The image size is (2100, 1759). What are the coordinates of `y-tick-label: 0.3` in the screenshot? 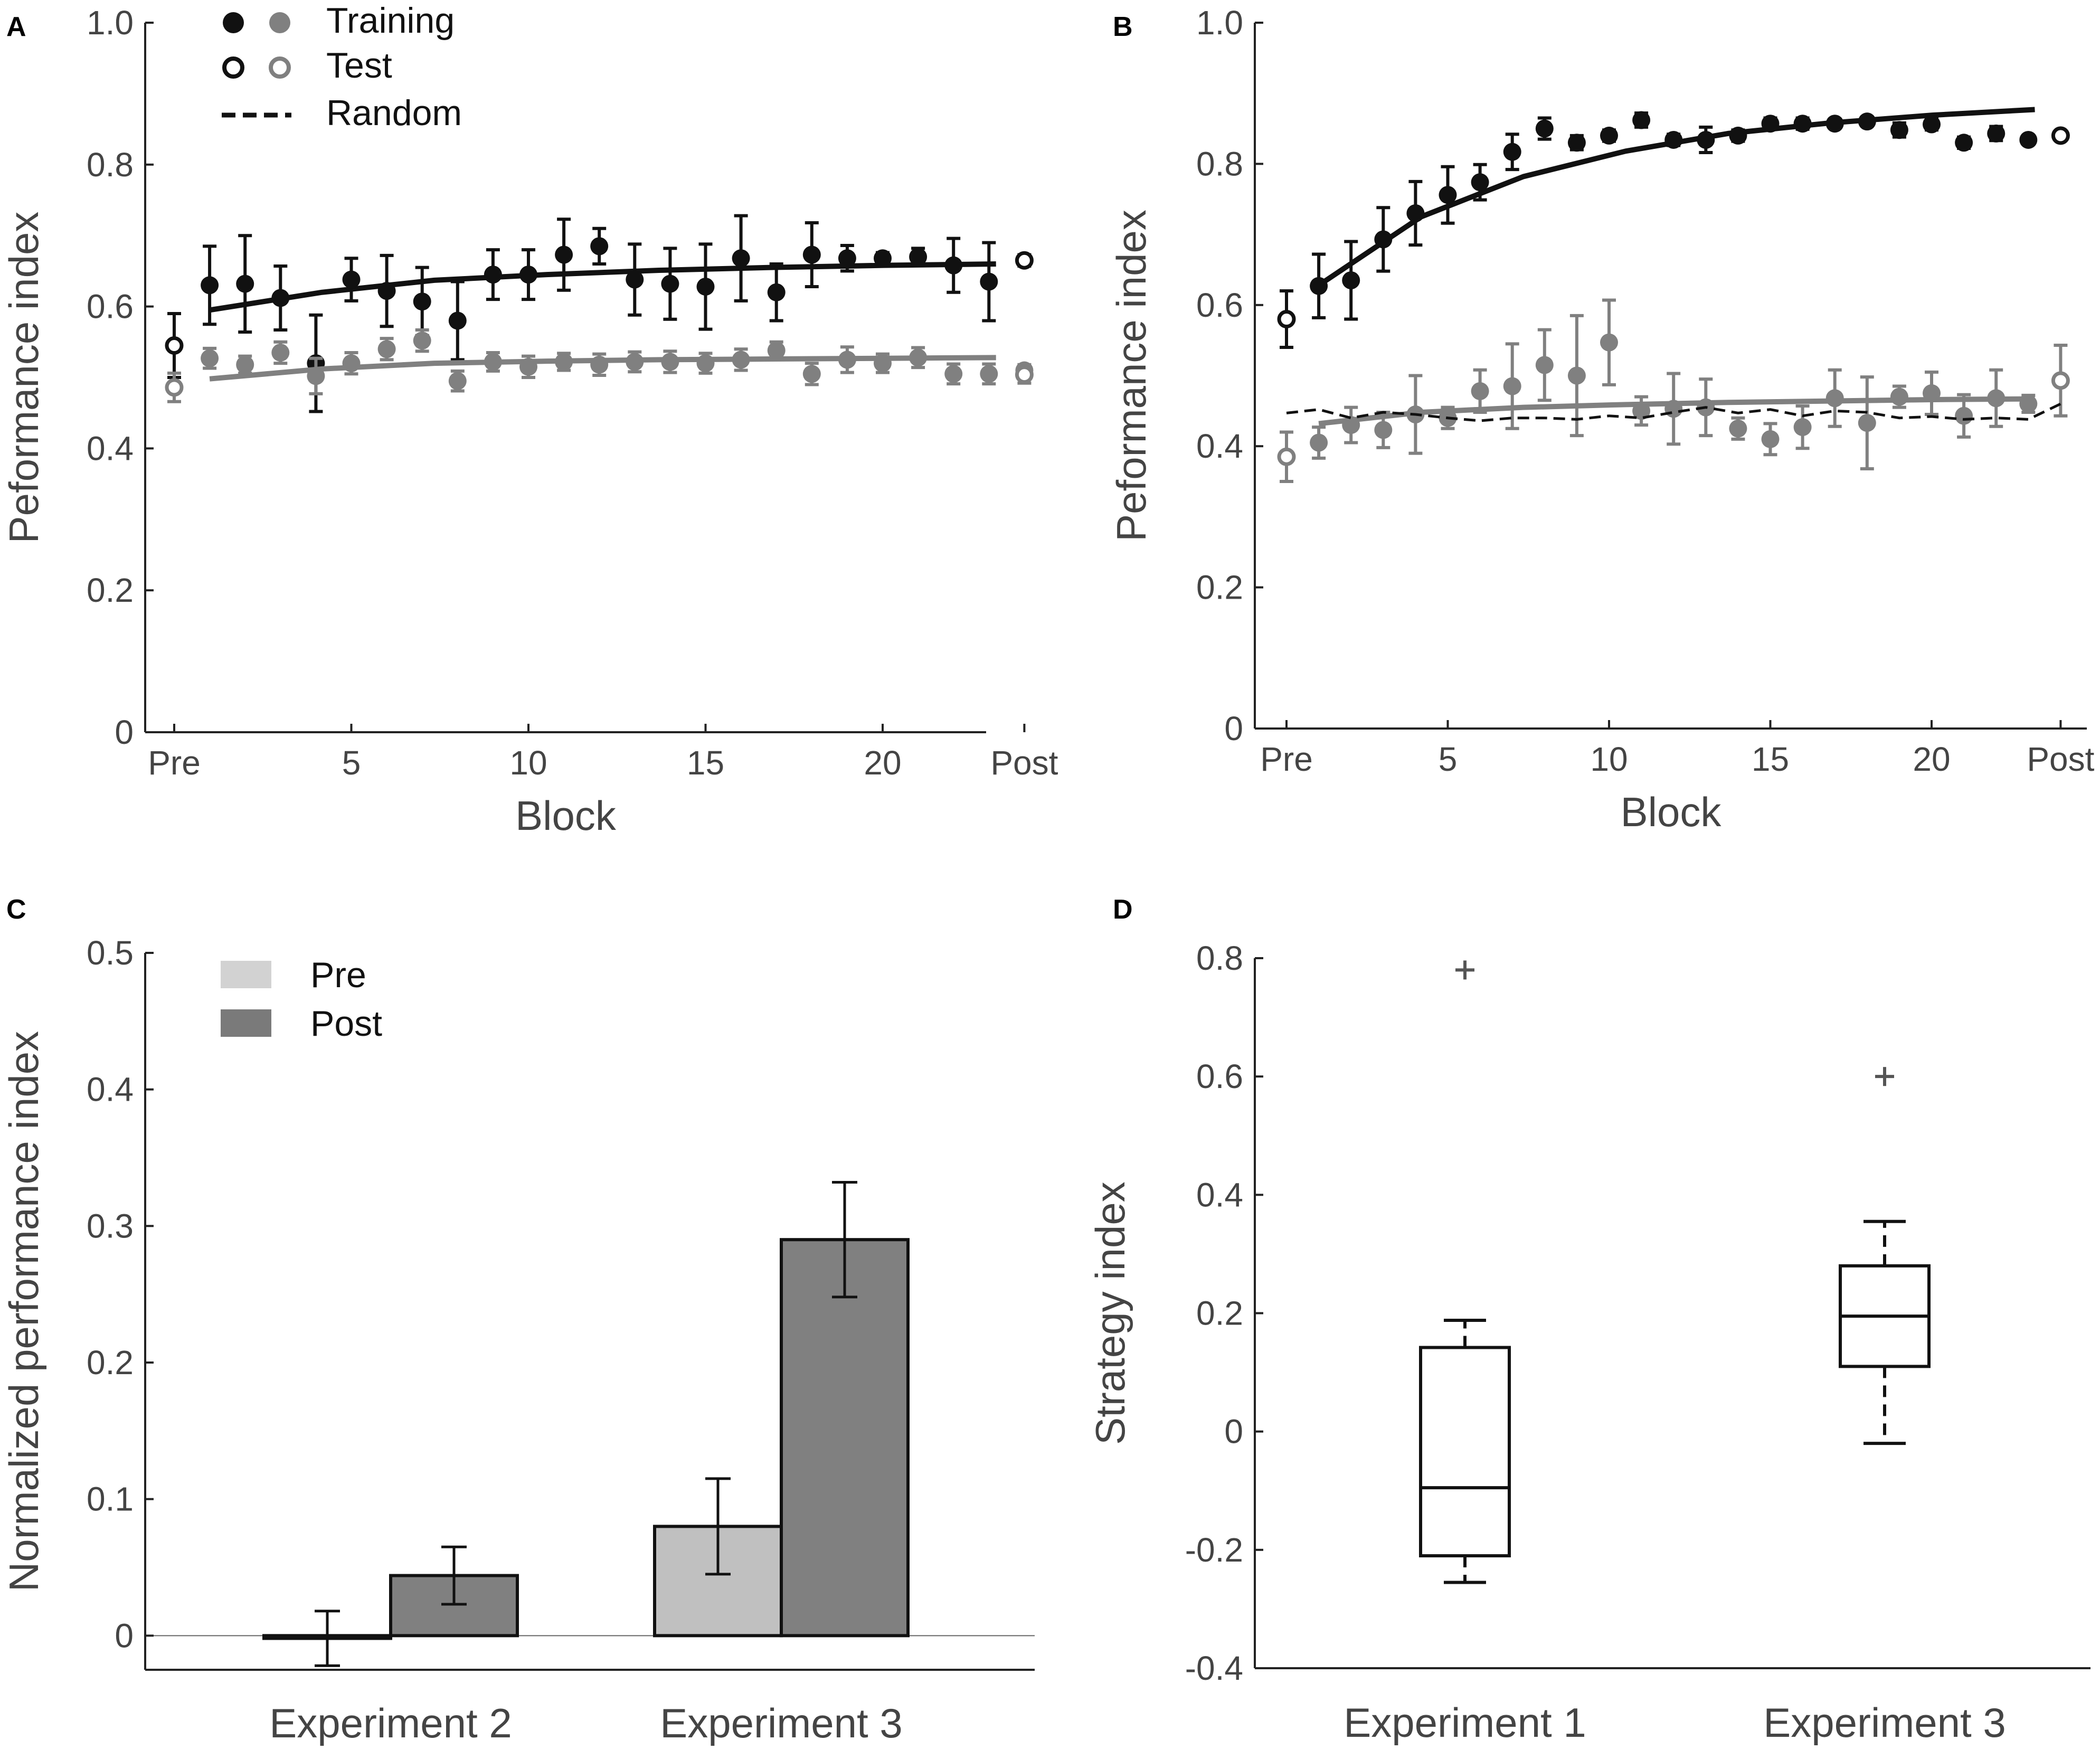 It's located at (110, 1226).